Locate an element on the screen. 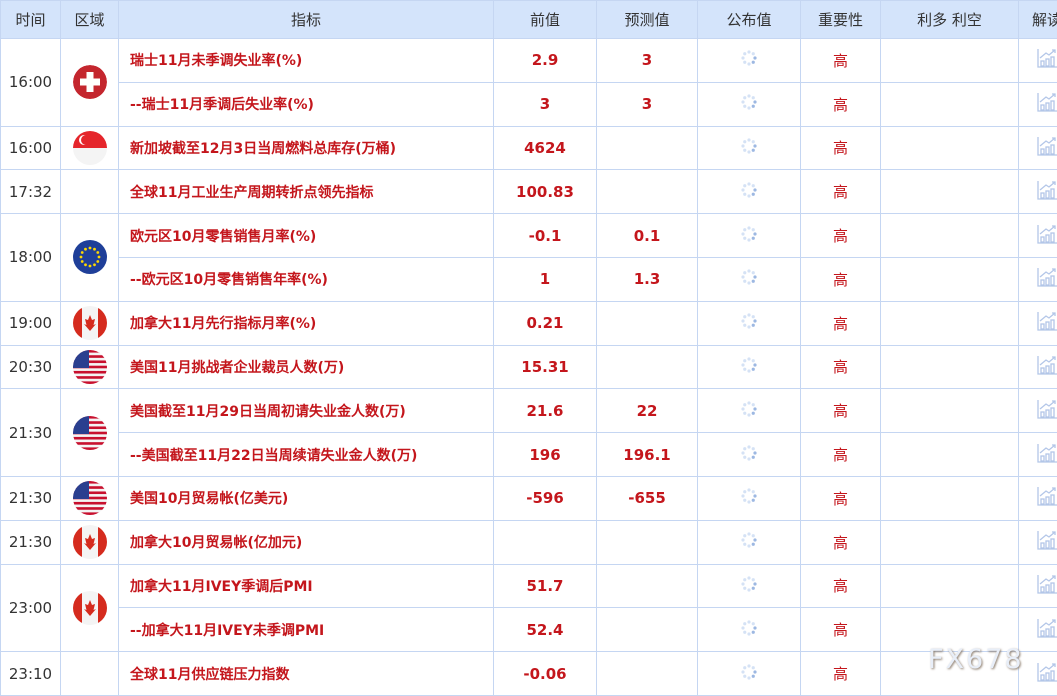 This screenshot has width=1057, height=696. indicator-link: 美国11月挑战者企业裁员人数(万) is located at coordinates (306, 367).